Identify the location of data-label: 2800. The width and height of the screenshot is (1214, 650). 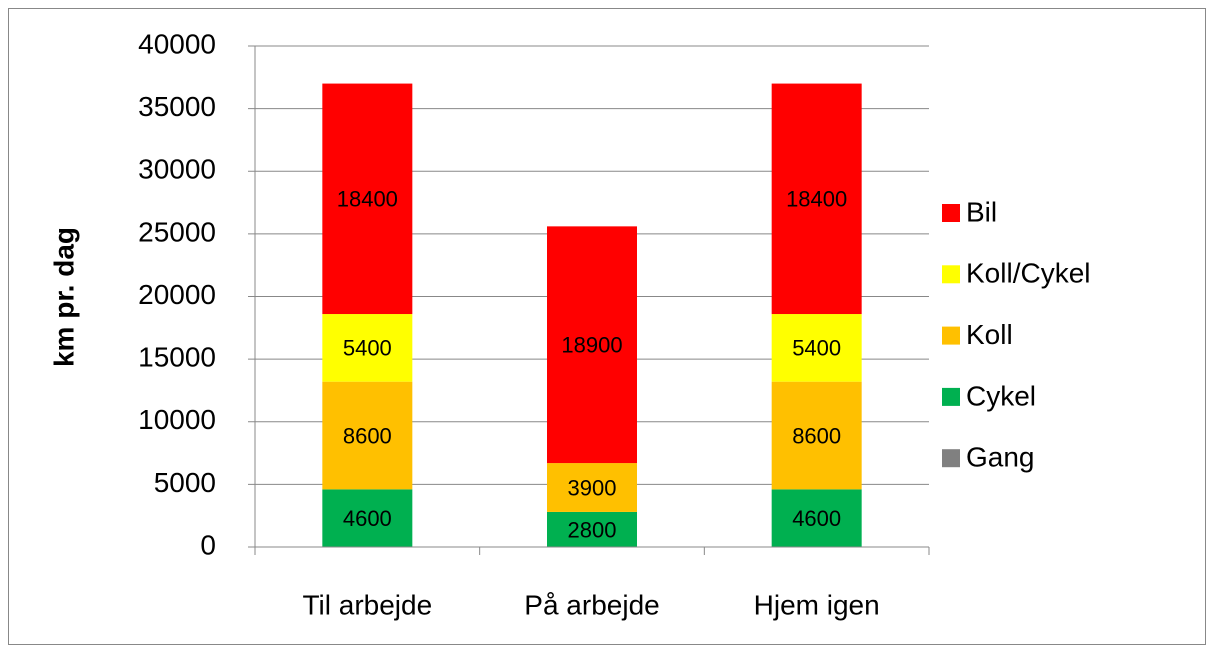
(592, 529).